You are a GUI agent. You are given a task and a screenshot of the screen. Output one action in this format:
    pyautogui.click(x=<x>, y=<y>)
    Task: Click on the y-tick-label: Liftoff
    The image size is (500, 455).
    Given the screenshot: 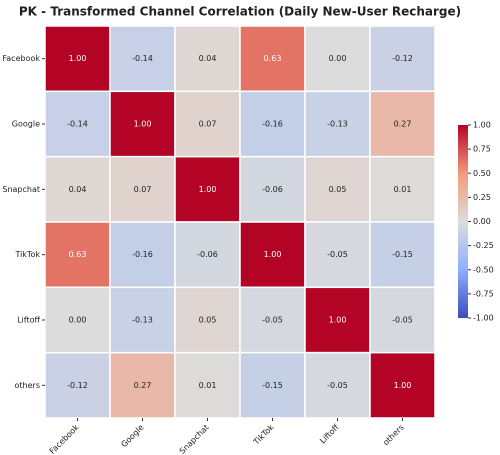 What is the action you would take?
    pyautogui.click(x=28, y=320)
    